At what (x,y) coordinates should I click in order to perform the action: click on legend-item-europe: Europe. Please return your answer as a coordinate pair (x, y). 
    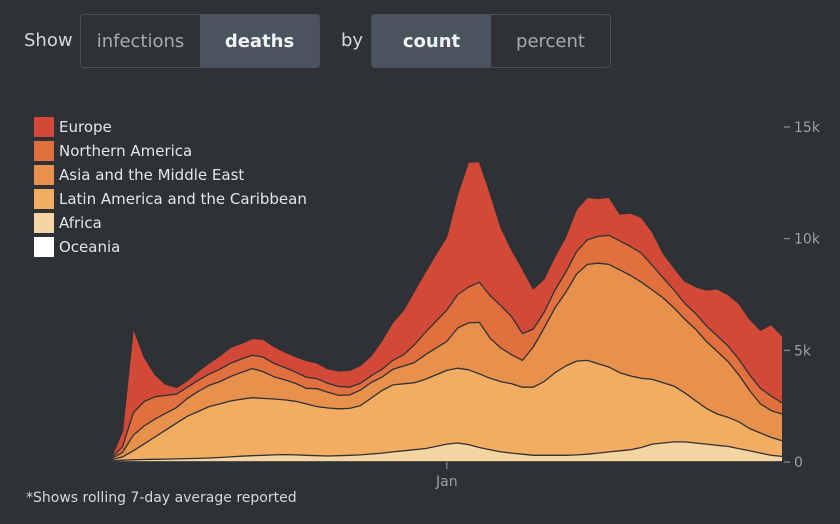
    Looking at the image, I should click on (73, 127).